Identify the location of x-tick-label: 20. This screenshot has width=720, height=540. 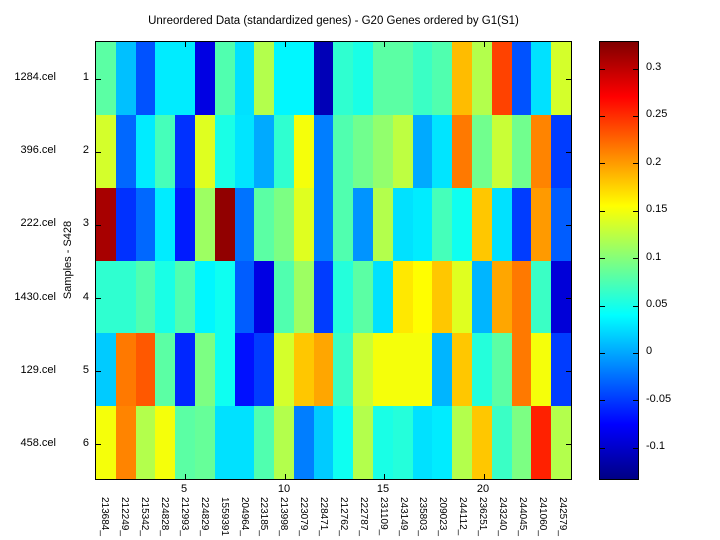
(483, 489).